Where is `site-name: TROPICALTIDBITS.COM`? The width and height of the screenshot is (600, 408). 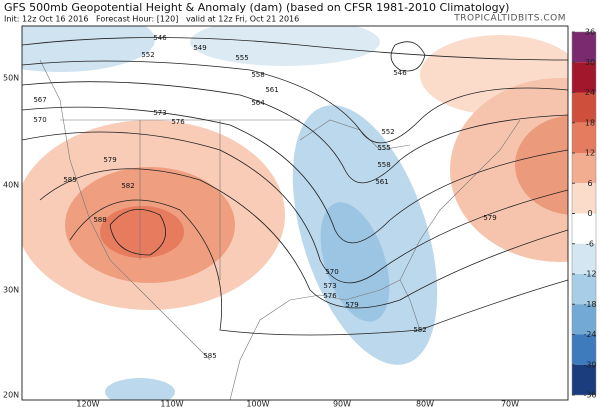
site-name: TROPICALTIDBITS.COM is located at coordinates (509, 19).